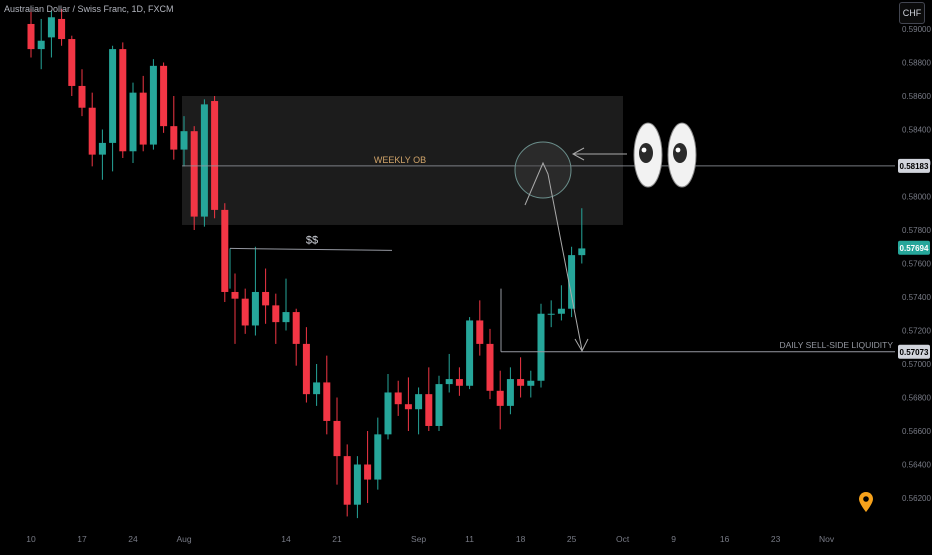 The width and height of the screenshot is (932, 555). What do you see at coordinates (402, 160) in the screenshot?
I see `weekly-ob-zone` at bounding box center [402, 160].